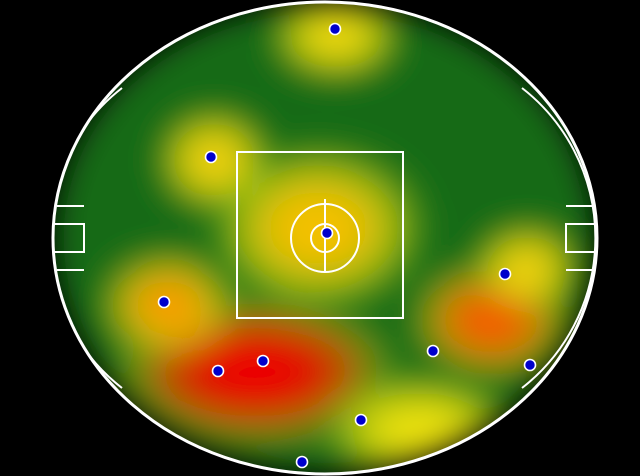 This screenshot has height=476, width=640. I want to click on point-left-forward, so click(263, 361).